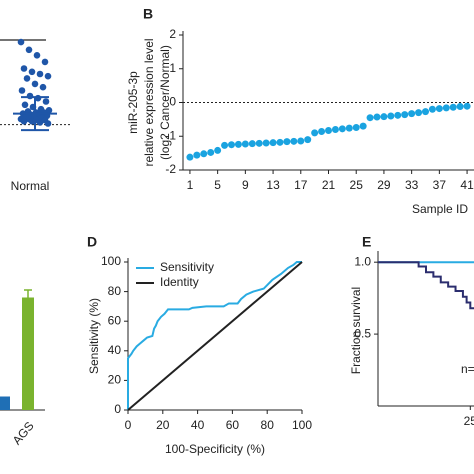 The width and height of the screenshot is (474, 474). What do you see at coordinates (412, 185) in the screenshot?
I see `x-tick-label: 33` at bounding box center [412, 185].